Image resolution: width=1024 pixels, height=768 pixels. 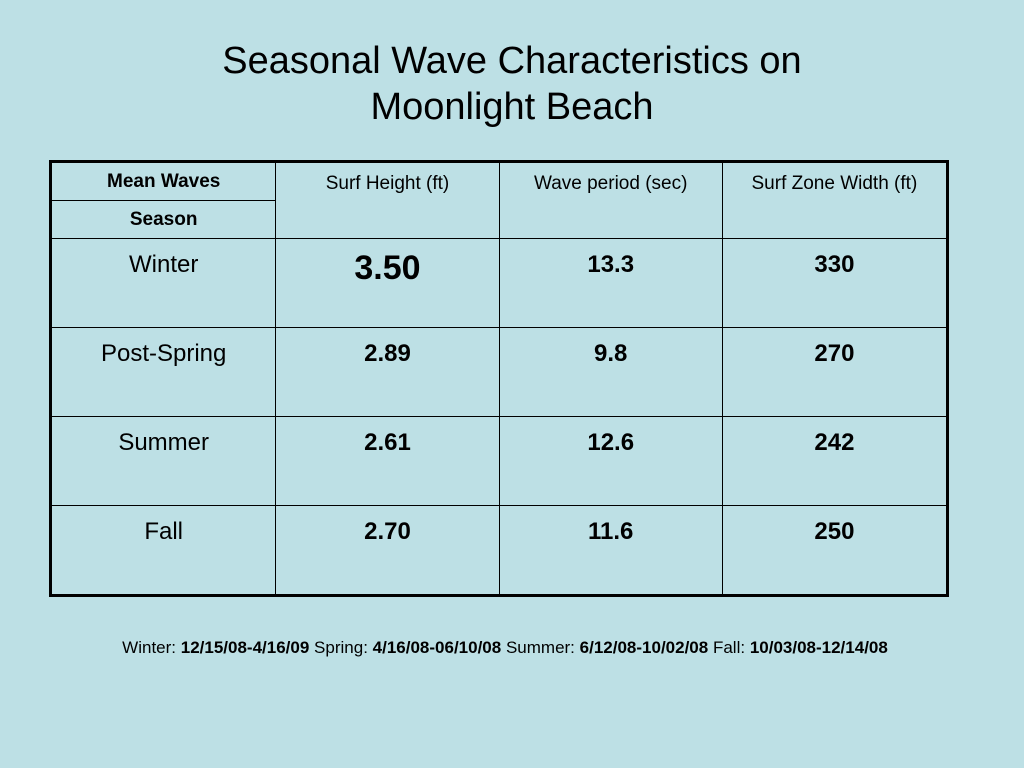 What do you see at coordinates (540, 647) in the screenshot?
I see `summer-label: Summer:` at bounding box center [540, 647].